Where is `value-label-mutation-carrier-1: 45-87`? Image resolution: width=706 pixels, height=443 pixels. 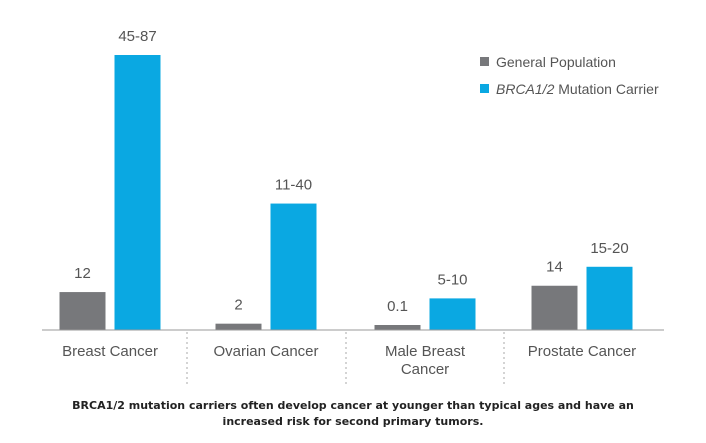 value-label-mutation-carrier-1: 45-87 is located at coordinates (137, 36).